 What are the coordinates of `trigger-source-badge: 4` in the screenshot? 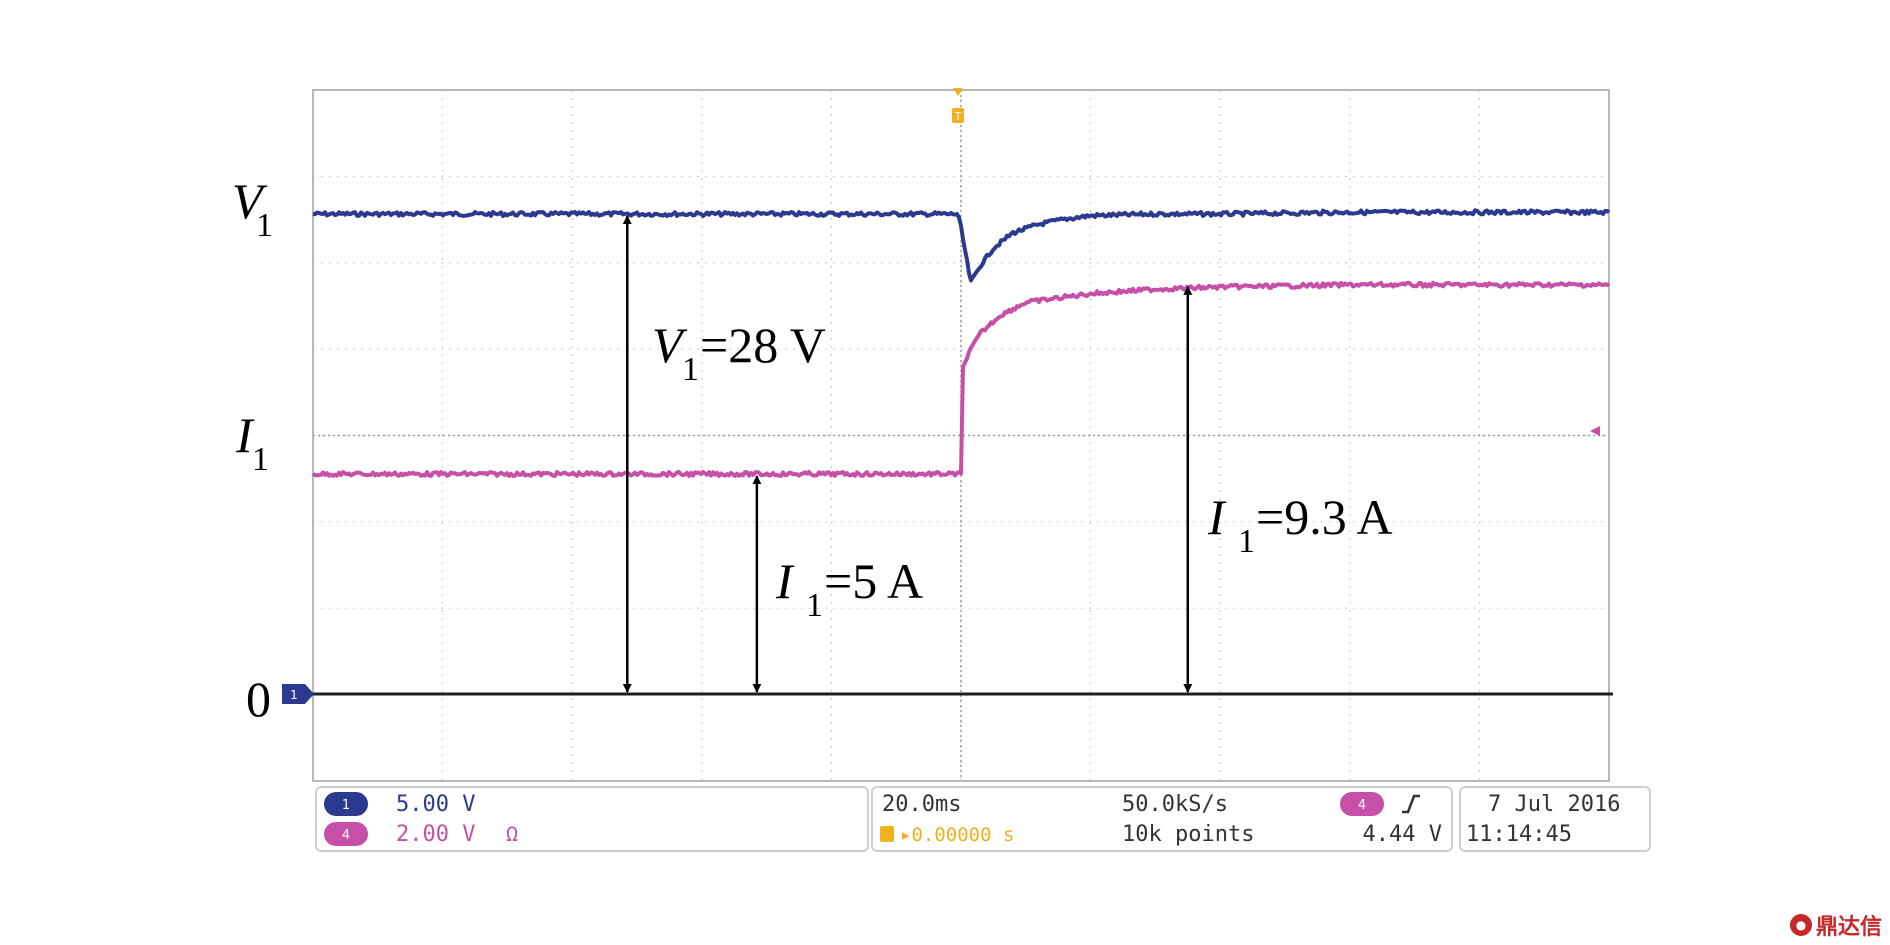 It's located at (1362, 804).